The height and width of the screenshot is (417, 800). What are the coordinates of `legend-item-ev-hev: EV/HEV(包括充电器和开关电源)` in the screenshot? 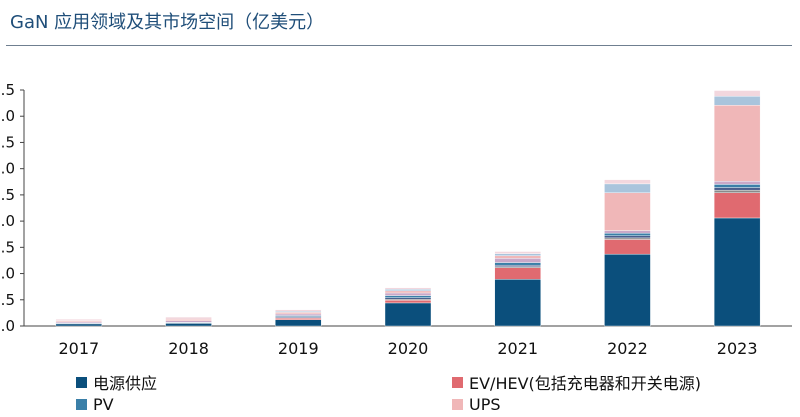 It's located at (576, 382).